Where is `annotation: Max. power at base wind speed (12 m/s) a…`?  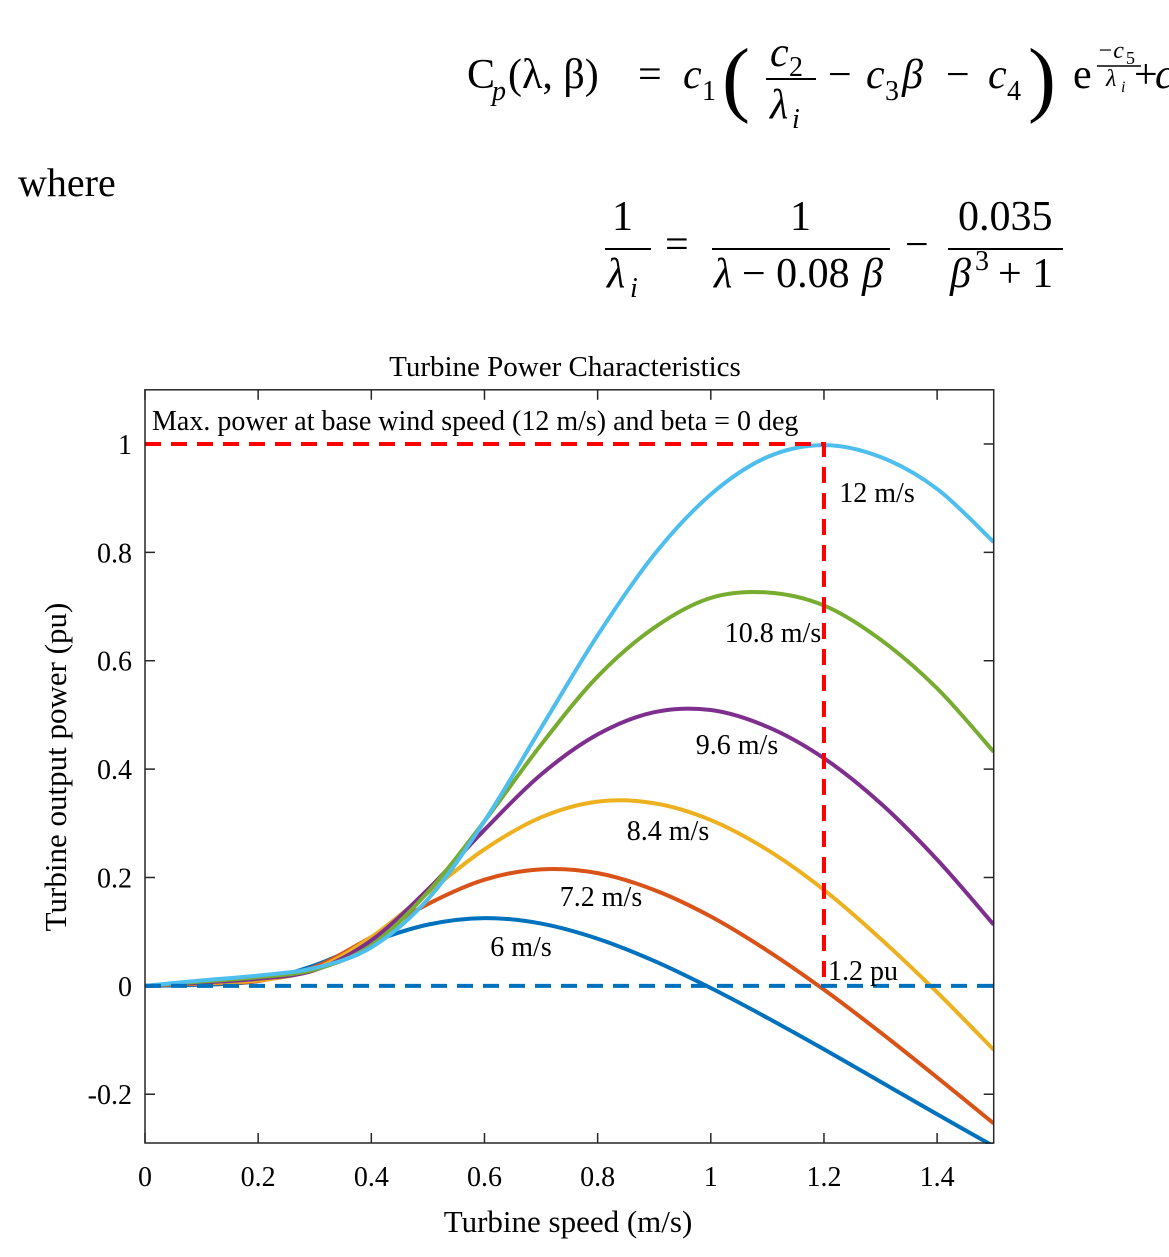
annotation: Max. power at base wind speed (12 m/s) a… is located at coordinates (475, 421).